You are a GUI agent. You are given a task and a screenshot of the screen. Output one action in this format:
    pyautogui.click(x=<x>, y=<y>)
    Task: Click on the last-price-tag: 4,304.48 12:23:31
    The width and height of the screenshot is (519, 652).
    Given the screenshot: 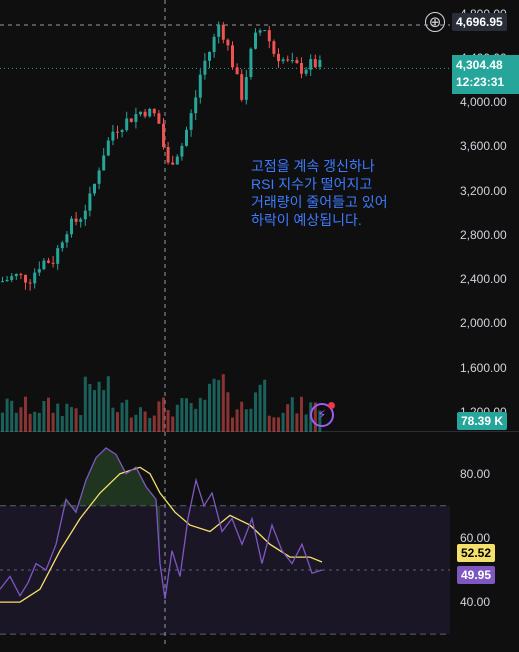 What is the action you would take?
    pyautogui.click(x=485, y=74)
    